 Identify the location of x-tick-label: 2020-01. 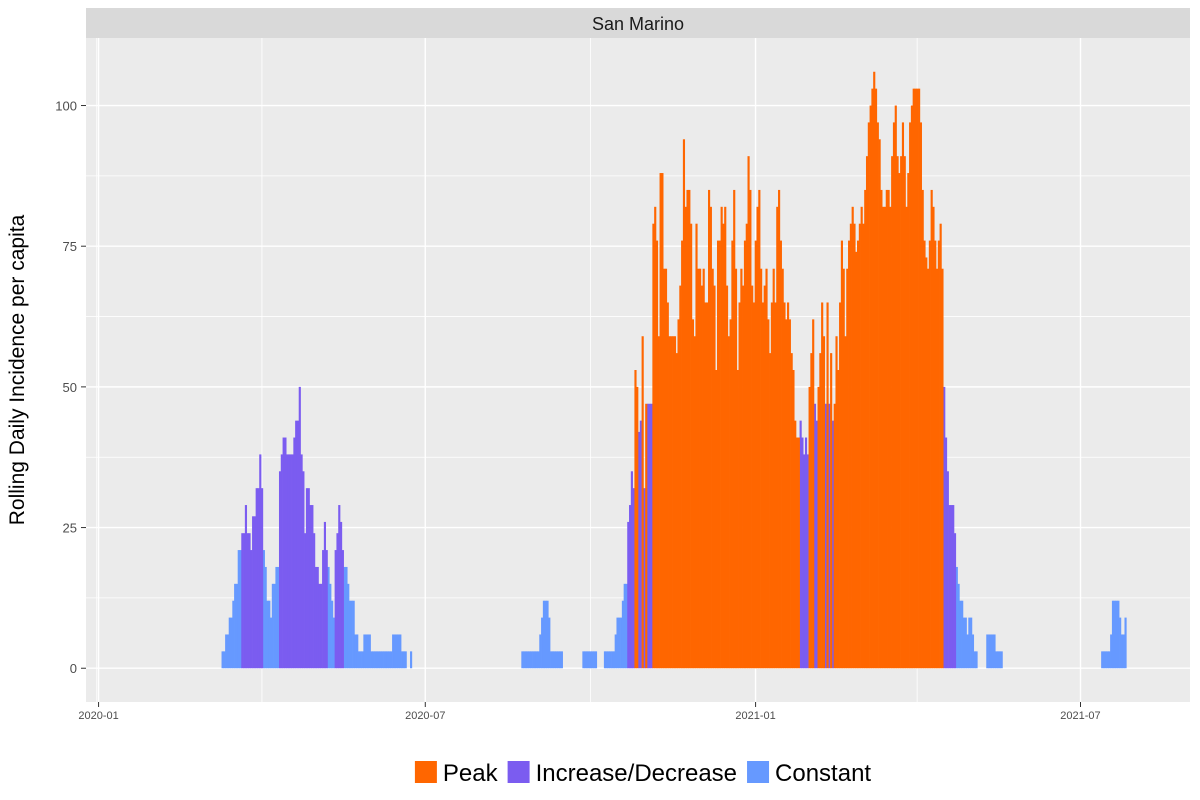
(98, 716).